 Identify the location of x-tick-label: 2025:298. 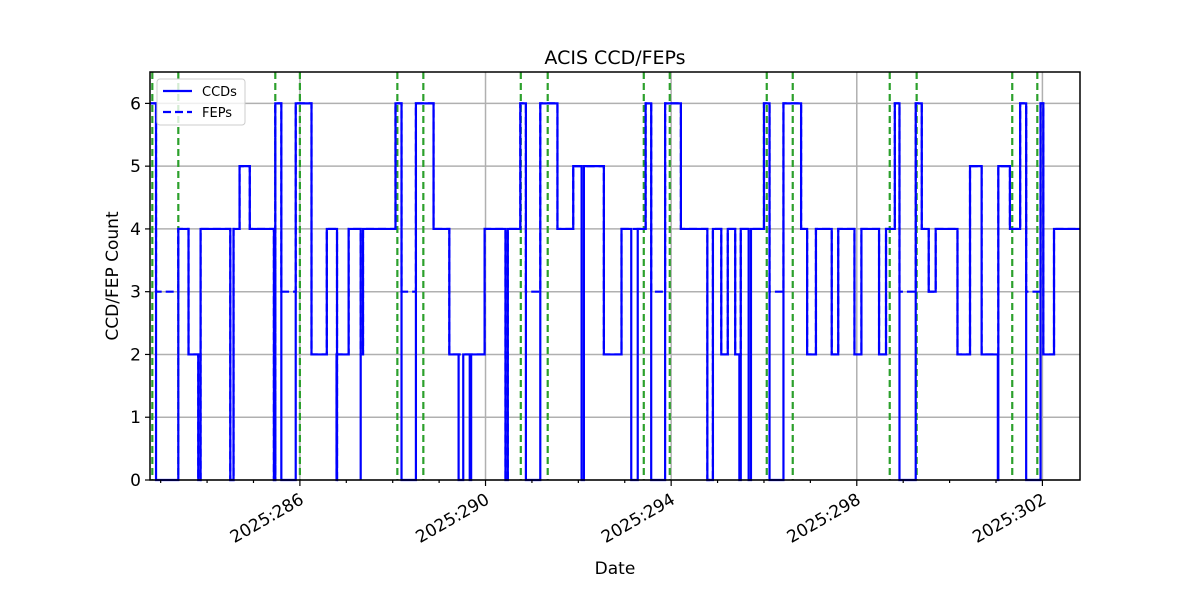
(824, 519).